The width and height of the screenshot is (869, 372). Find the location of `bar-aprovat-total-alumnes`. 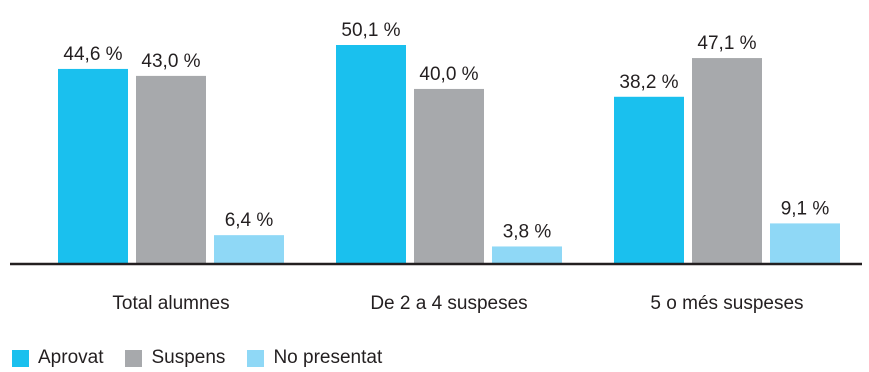

bar-aprovat-total-alumnes is located at coordinates (93, 166).